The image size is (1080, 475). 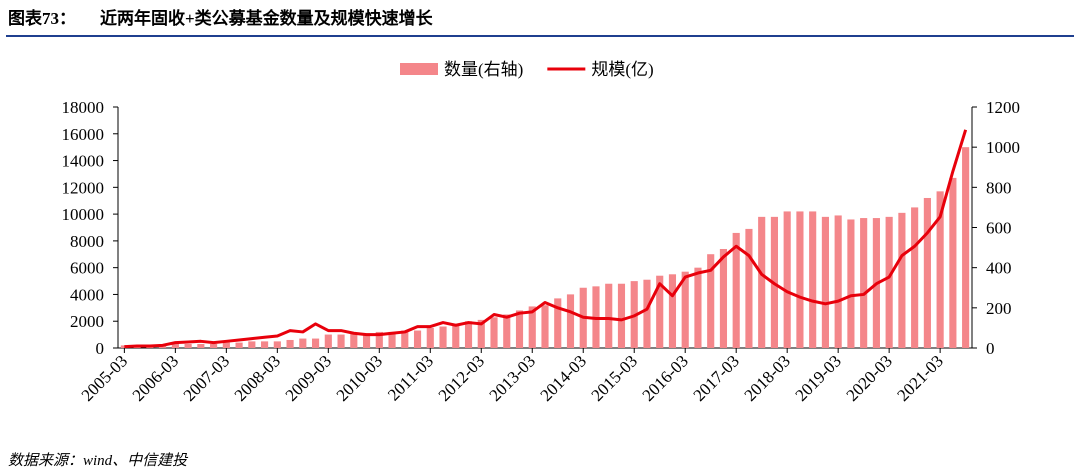 What do you see at coordinates (999, 187) in the screenshot?
I see `y2-tick-label: 800` at bounding box center [999, 187].